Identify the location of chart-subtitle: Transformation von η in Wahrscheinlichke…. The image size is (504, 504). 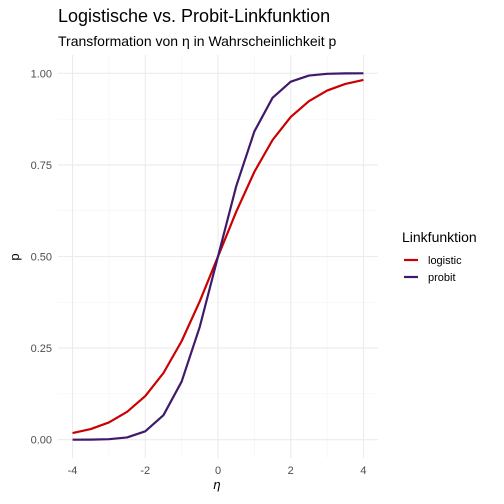
(197, 41).